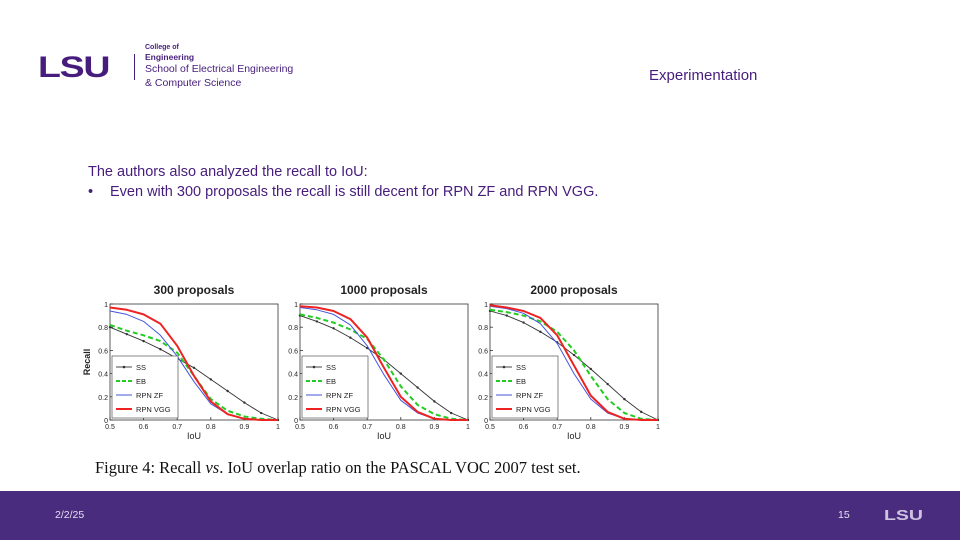 The image size is (960, 540). What do you see at coordinates (212, 467) in the screenshot?
I see `caption-vs: vs` at bounding box center [212, 467].